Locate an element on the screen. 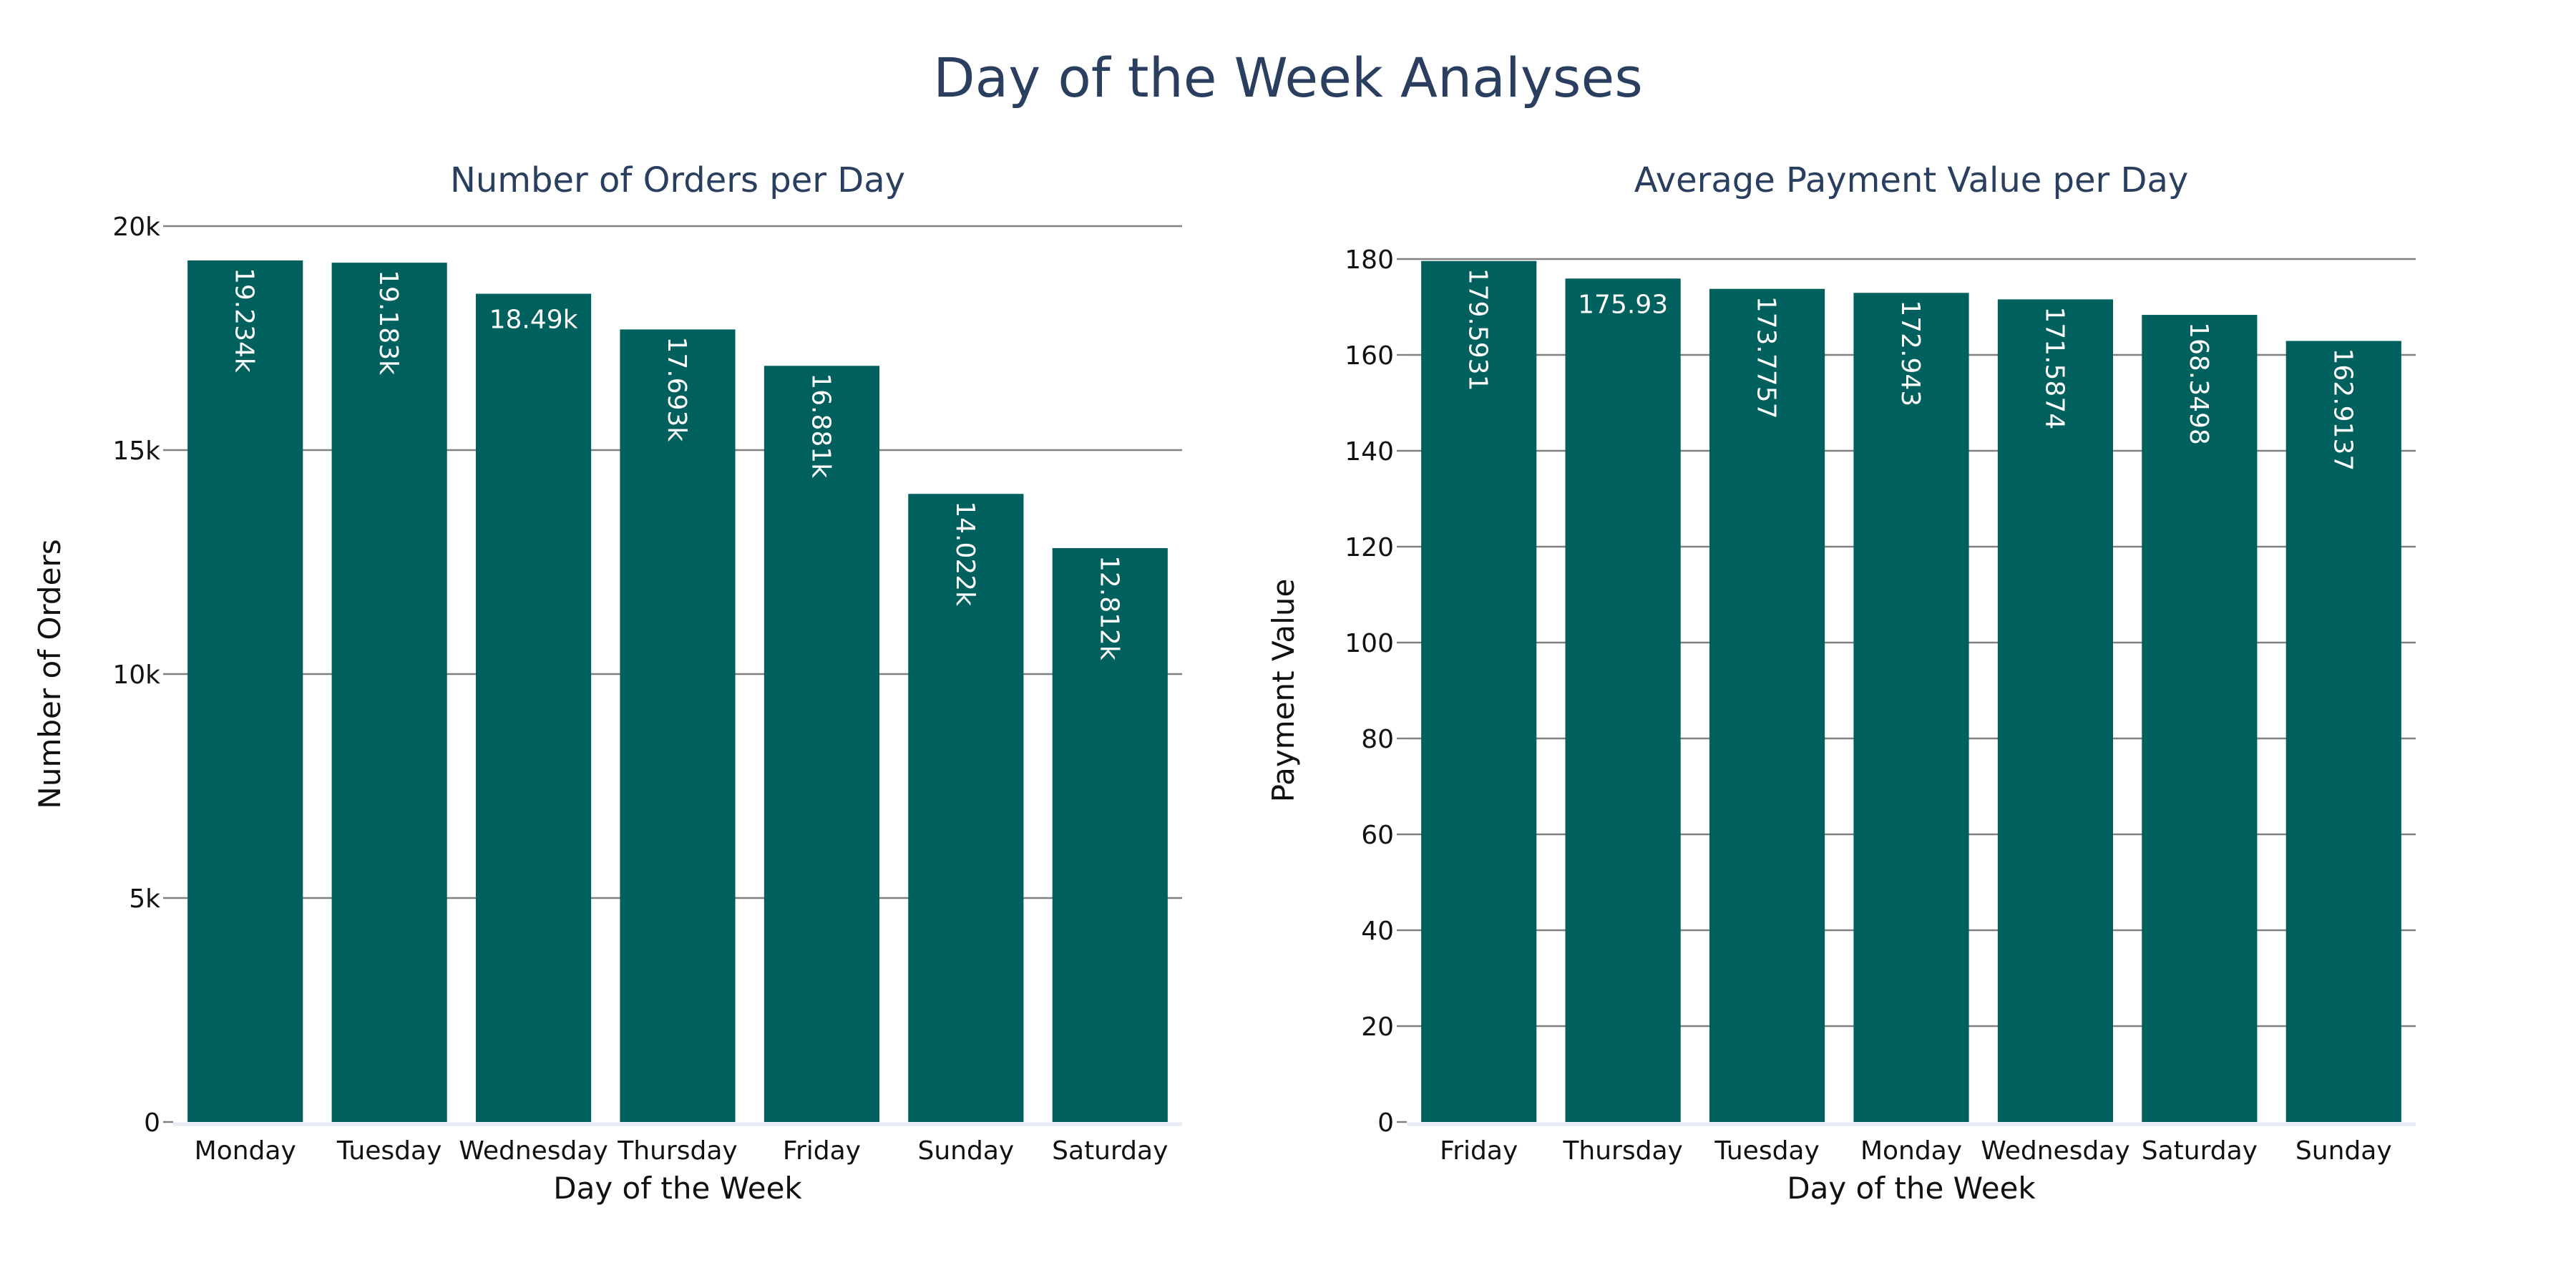  y-tick-label: 60 is located at coordinates (1377, 835).